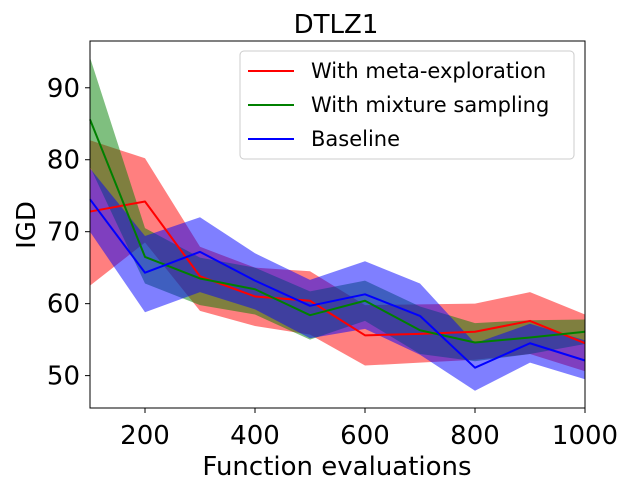  What do you see at coordinates (336, 467) in the screenshot?
I see `x-axis-label: Function evaluations` at bounding box center [336, 467].